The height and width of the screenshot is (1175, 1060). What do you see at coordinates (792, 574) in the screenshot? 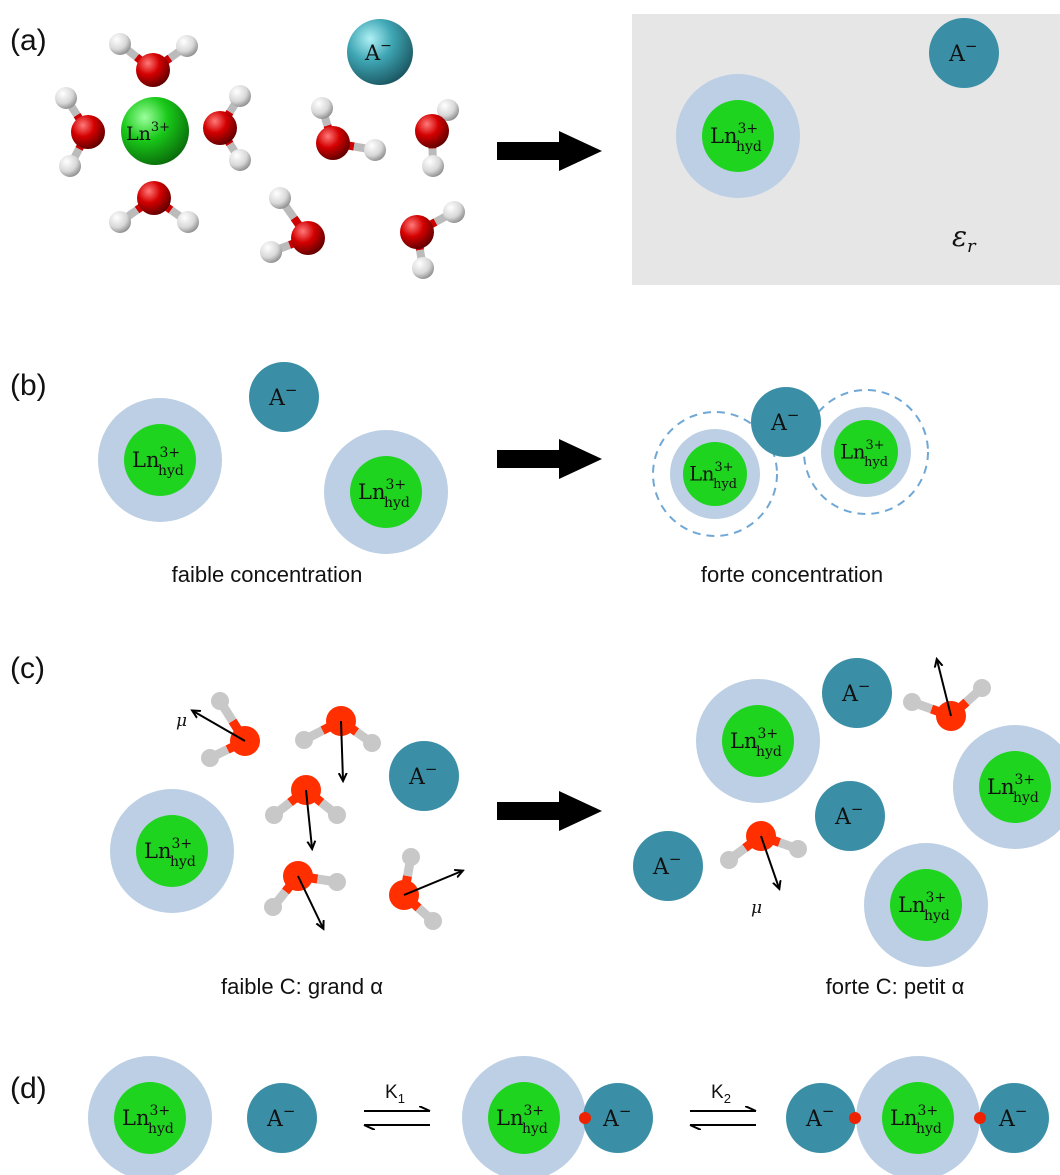
I see `caption-b-right: forte concentration` at bounding box center [792, 574].